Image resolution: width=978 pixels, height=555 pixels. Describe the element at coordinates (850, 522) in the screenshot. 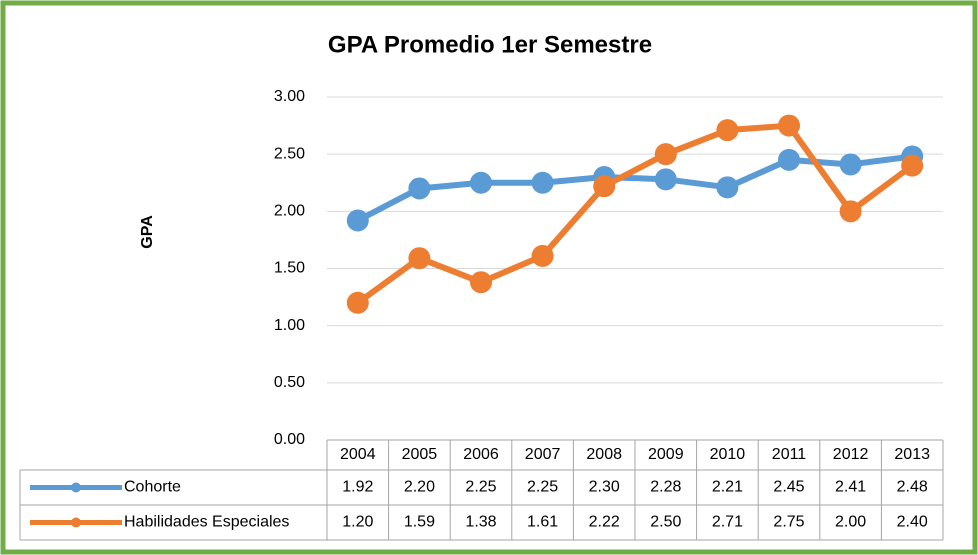

I see `table-value: 2.00` at that location.